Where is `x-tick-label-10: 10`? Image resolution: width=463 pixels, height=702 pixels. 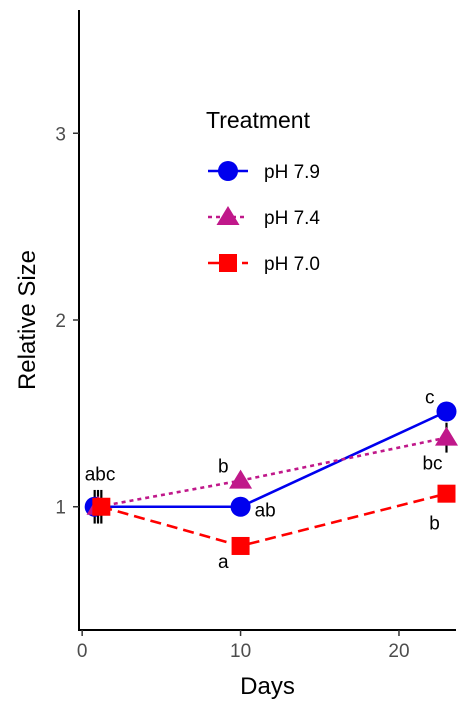 x-tick-label-10: 10 is located at coordinates (240, 651).